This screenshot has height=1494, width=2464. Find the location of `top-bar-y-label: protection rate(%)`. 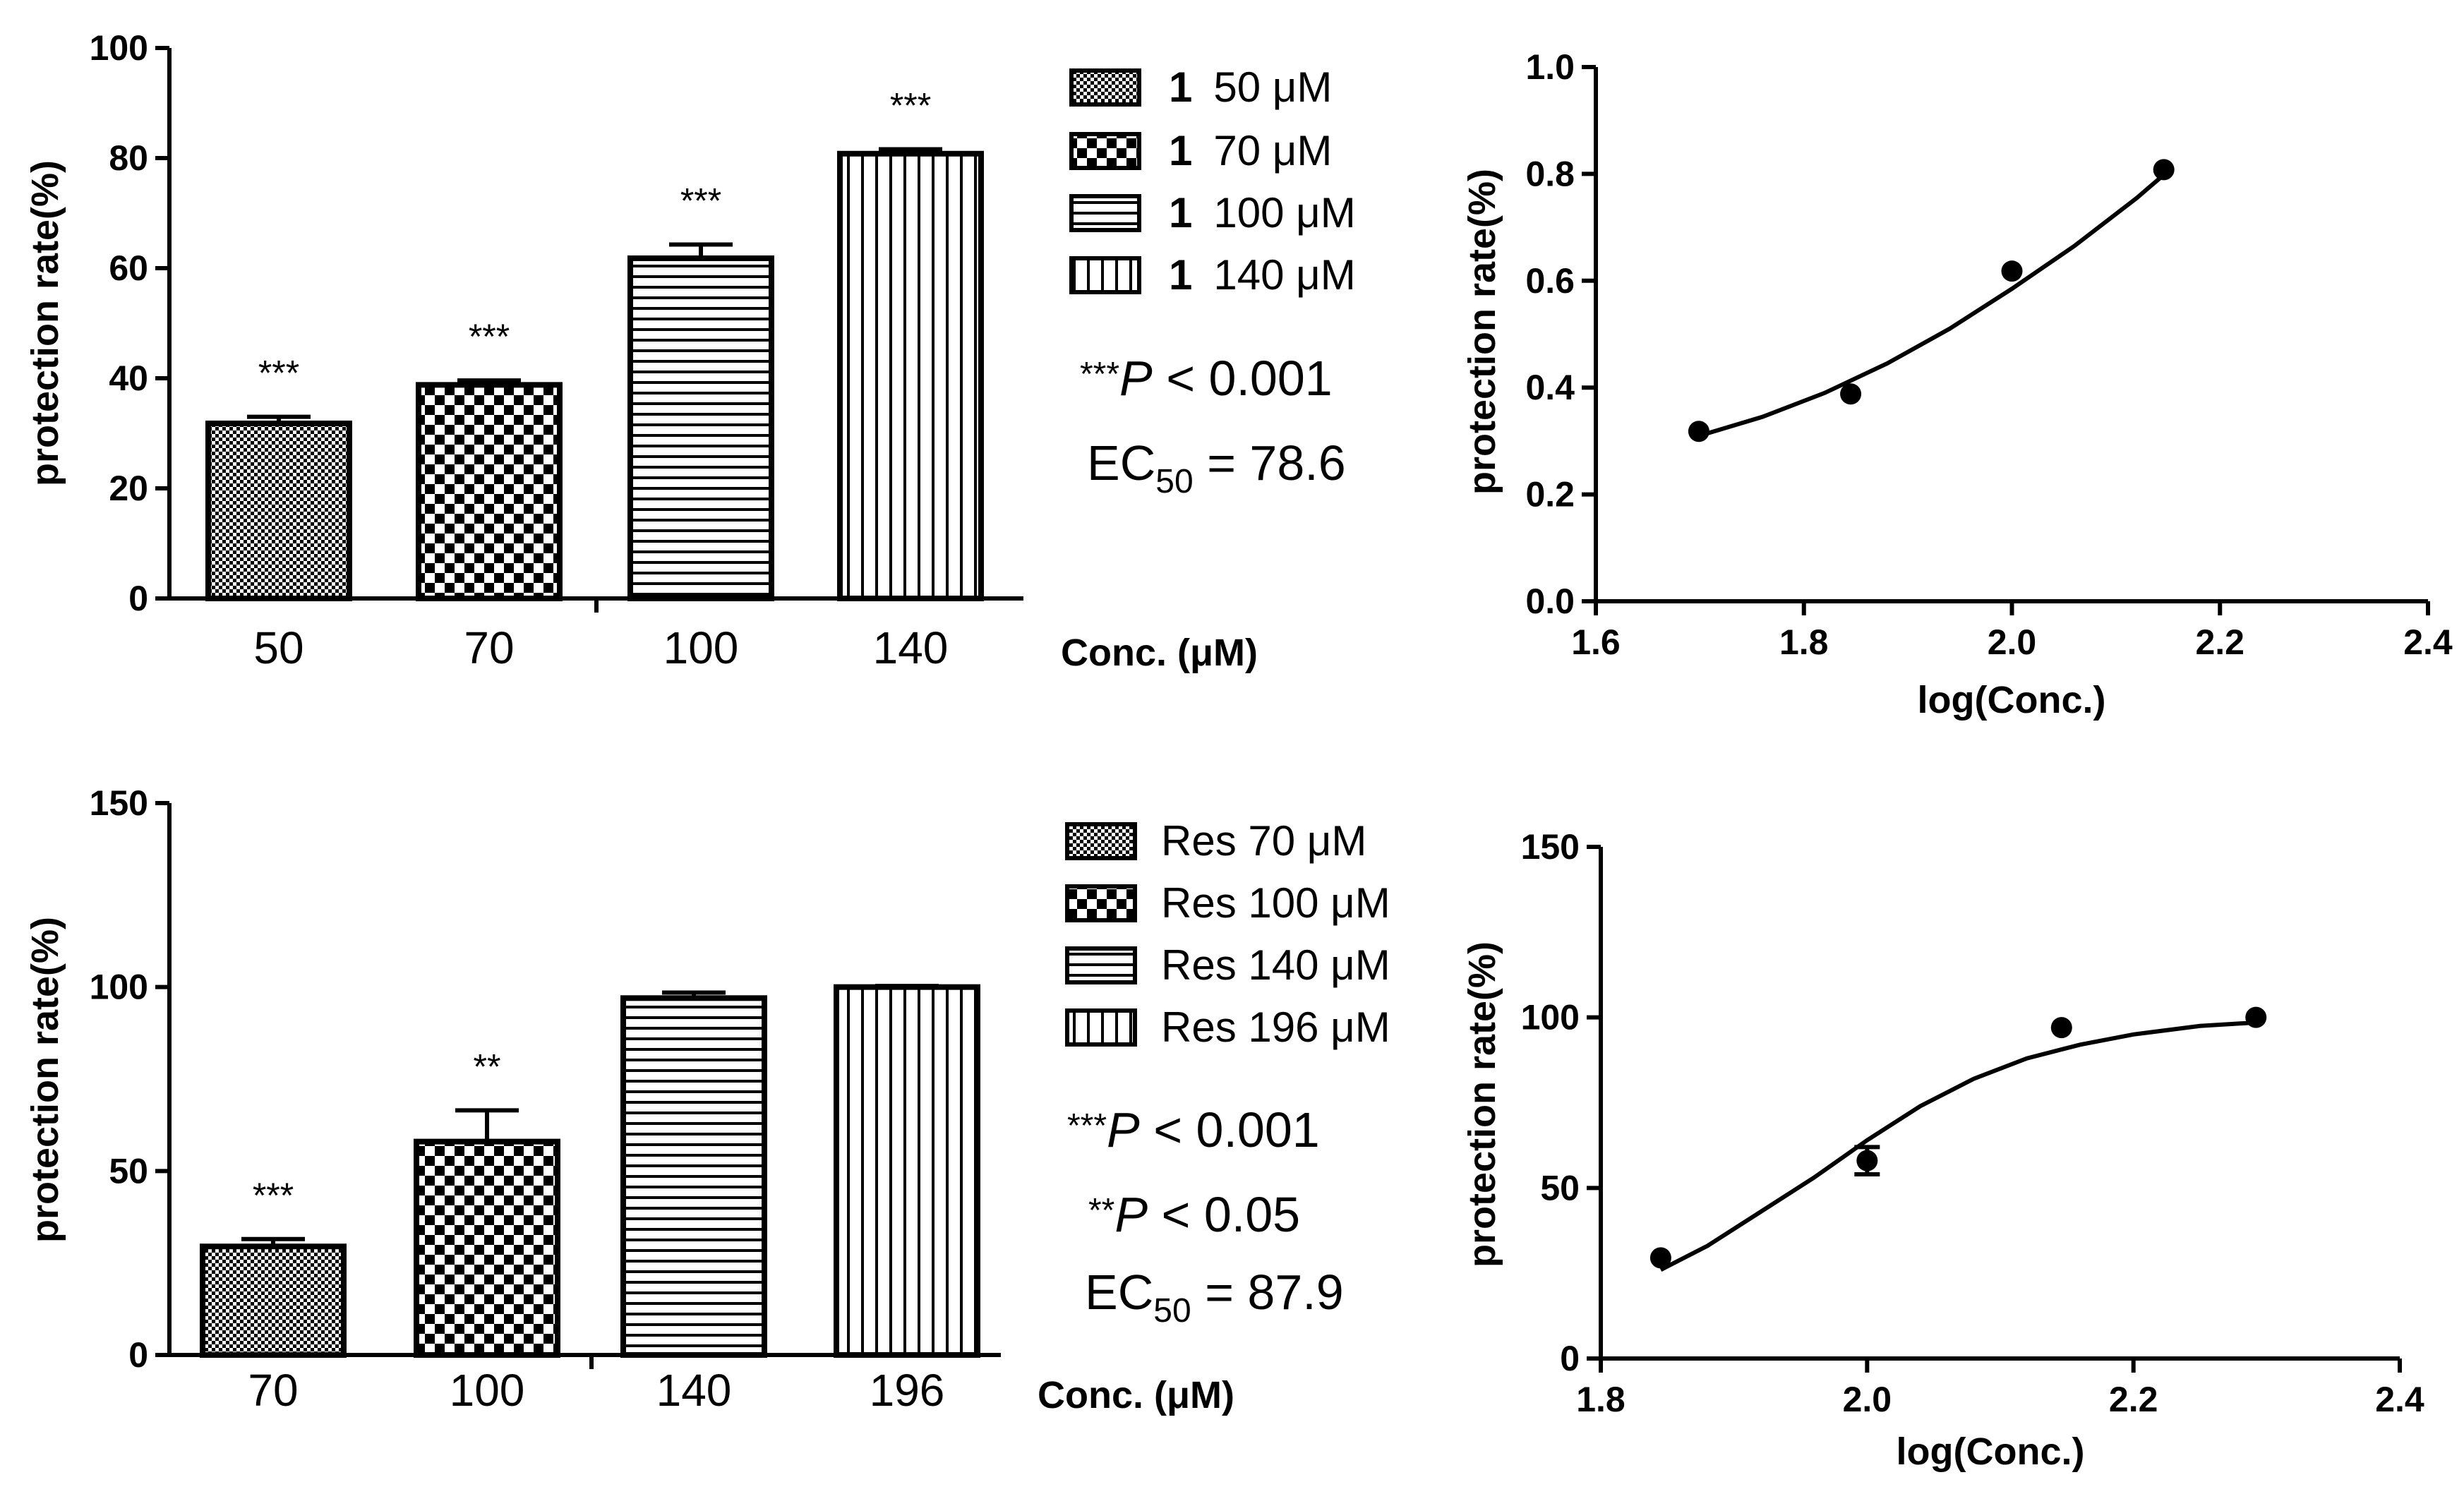

top-bar-y-label: protection rate(%) is located at coordinates (45, 323).